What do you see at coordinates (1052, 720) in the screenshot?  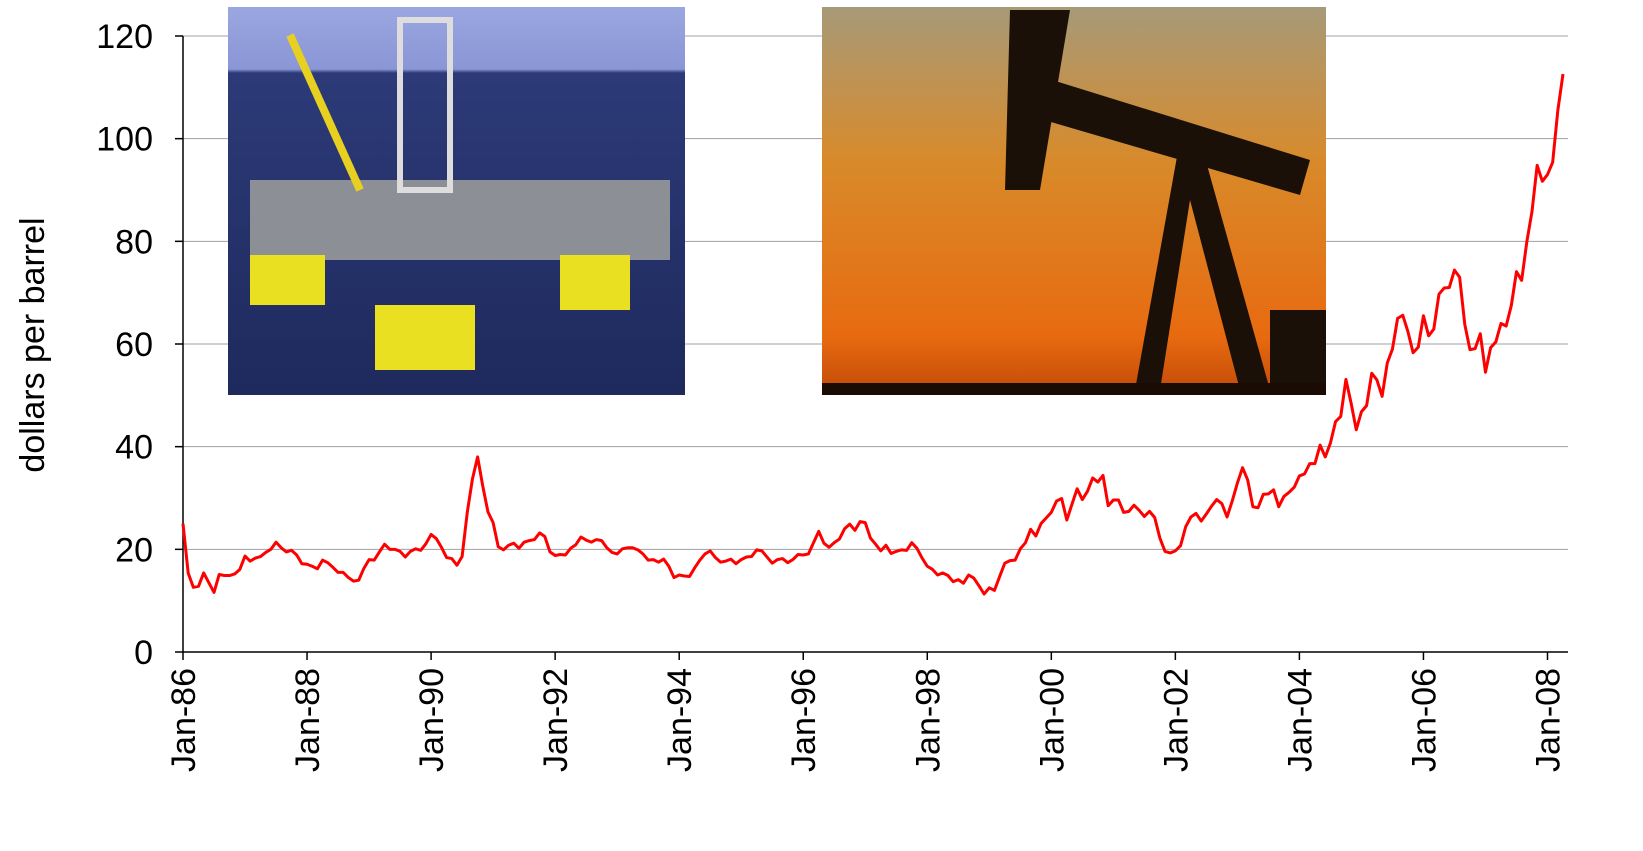 I see `x-tick-label: Jan-00` at bounding box center [1052, 720].